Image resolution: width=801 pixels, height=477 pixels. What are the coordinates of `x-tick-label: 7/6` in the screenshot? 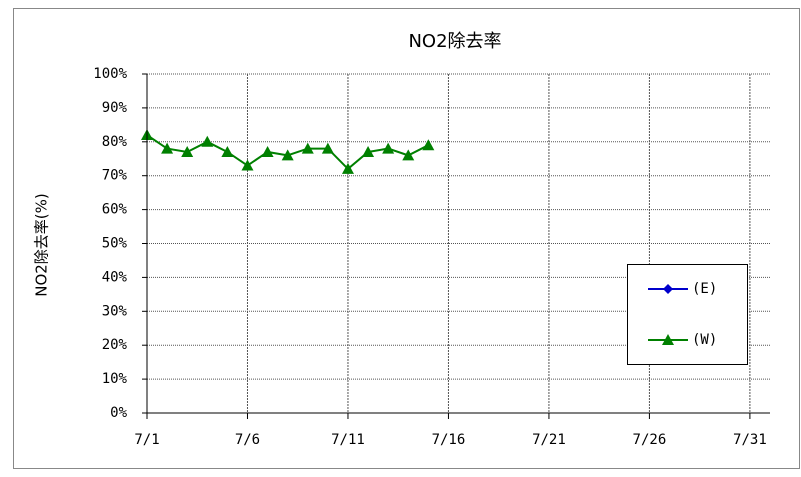 It's located at (247, 440).